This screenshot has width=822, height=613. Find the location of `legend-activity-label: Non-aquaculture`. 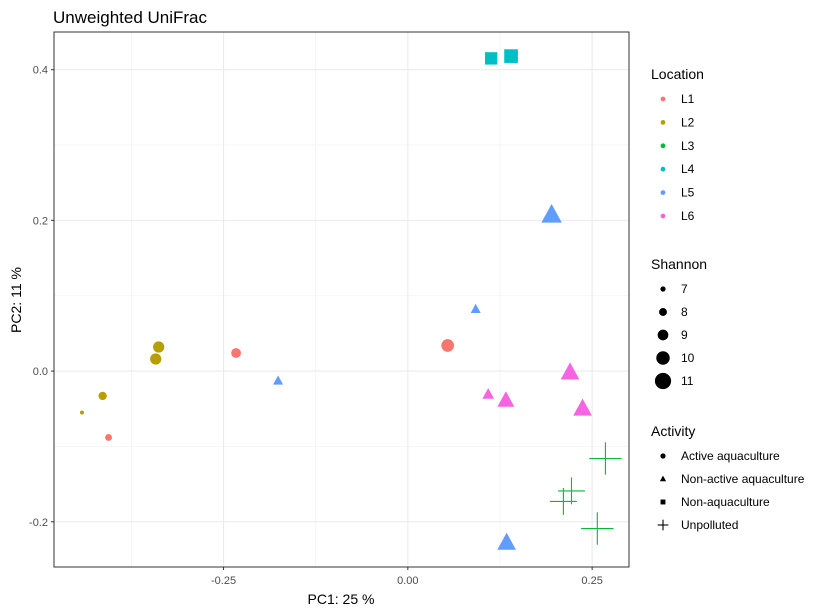

legend-activity-label: Non-aquaculture is located at coordinates (725, 502).